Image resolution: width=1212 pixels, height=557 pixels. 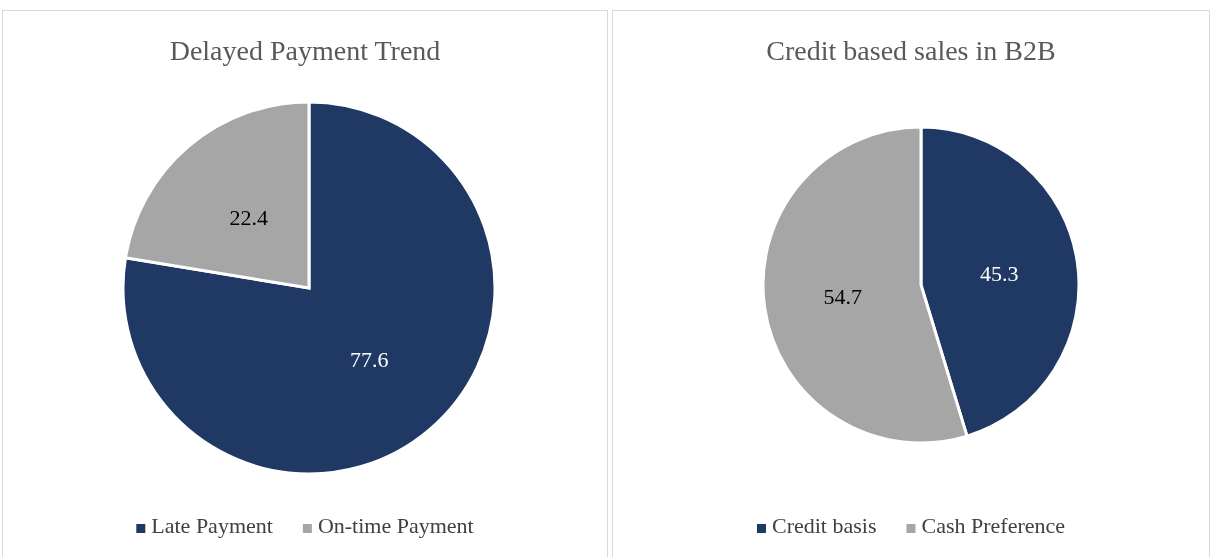 I want to click on legend-label: Late Payment, so click(x=212, y=525).